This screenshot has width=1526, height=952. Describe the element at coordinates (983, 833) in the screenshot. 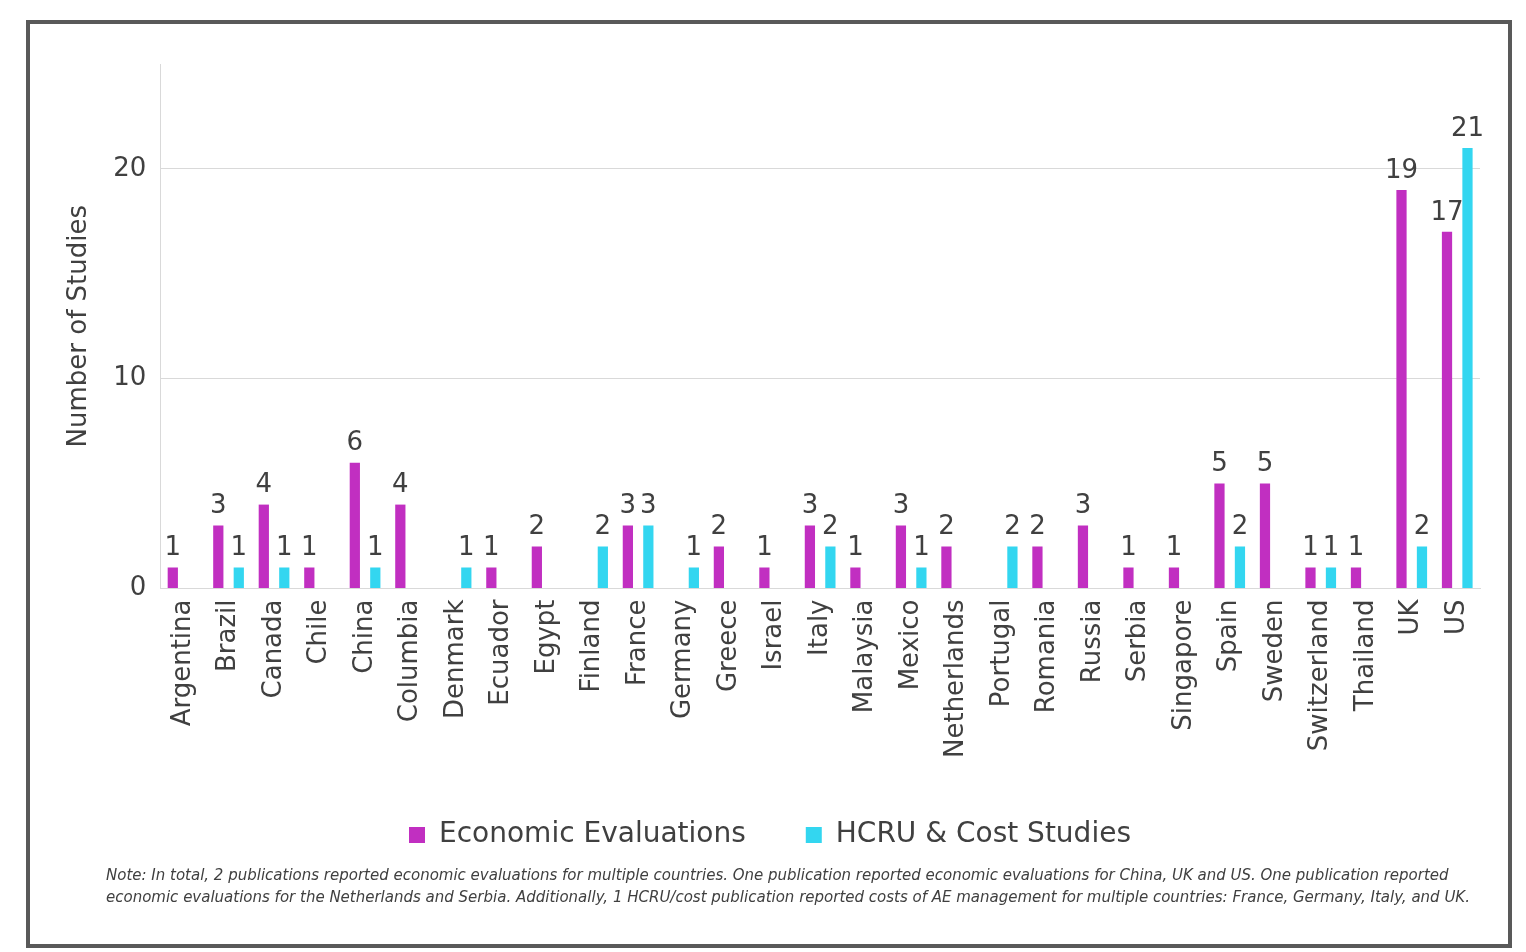

I see `legend-label: HCRU & Cost Studies` at that location.